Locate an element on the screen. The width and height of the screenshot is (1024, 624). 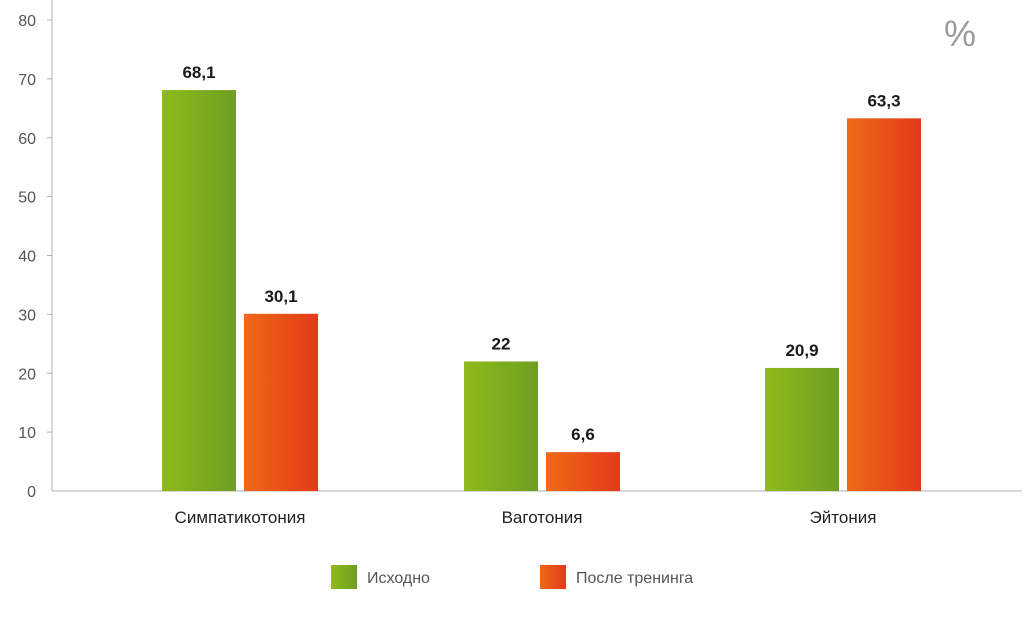
legend-label: Исходно is located at coordinates (398, 578).